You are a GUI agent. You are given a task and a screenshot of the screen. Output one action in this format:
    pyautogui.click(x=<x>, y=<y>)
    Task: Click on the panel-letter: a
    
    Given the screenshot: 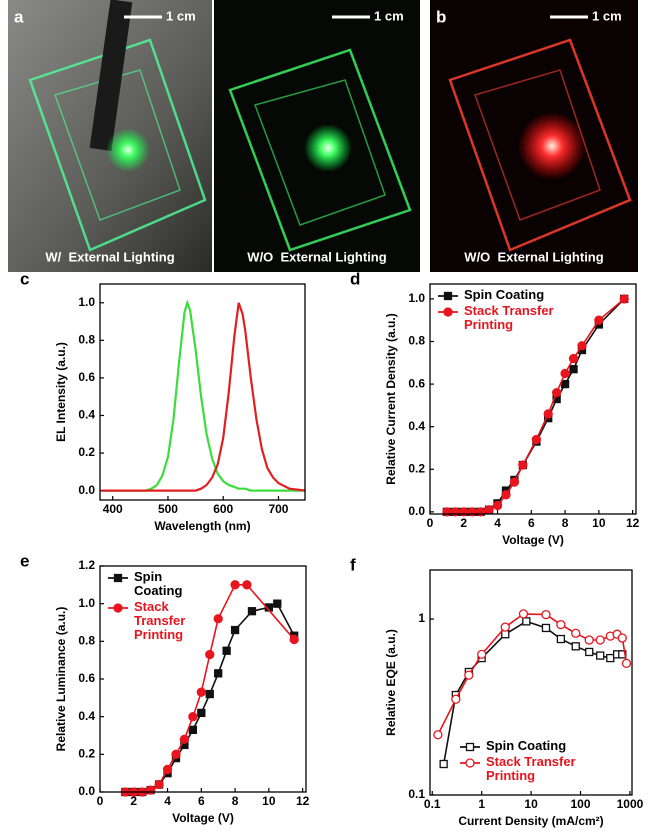 What is the action you would take?
    pyautogui.click(x=19, y=16)
    